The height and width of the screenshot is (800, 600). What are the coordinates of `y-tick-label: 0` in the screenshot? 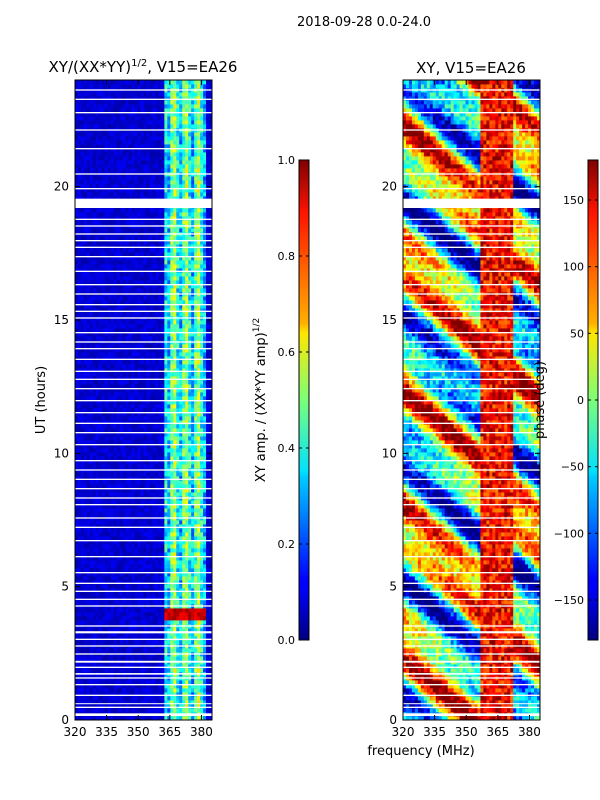 It's located at (393, 720).